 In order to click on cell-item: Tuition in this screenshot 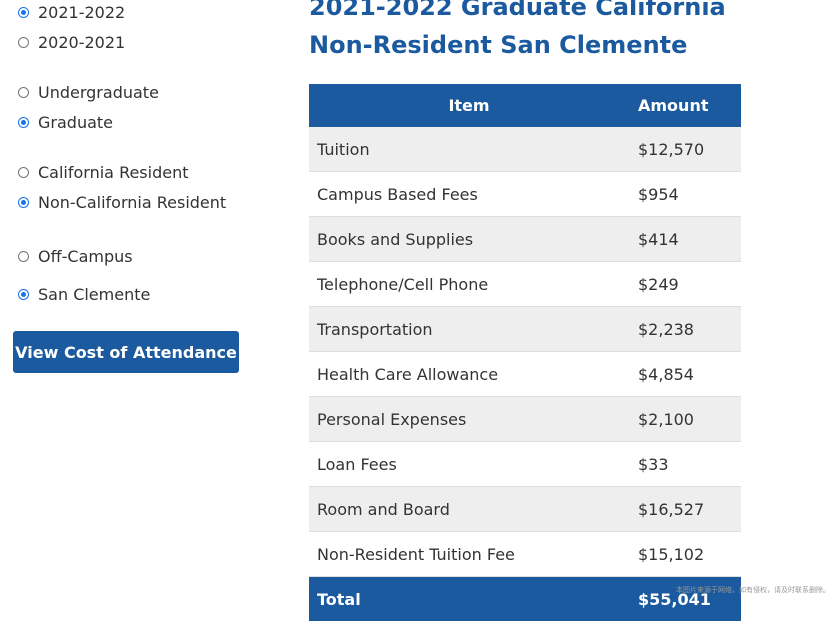, I will do `click(469, 149)`.